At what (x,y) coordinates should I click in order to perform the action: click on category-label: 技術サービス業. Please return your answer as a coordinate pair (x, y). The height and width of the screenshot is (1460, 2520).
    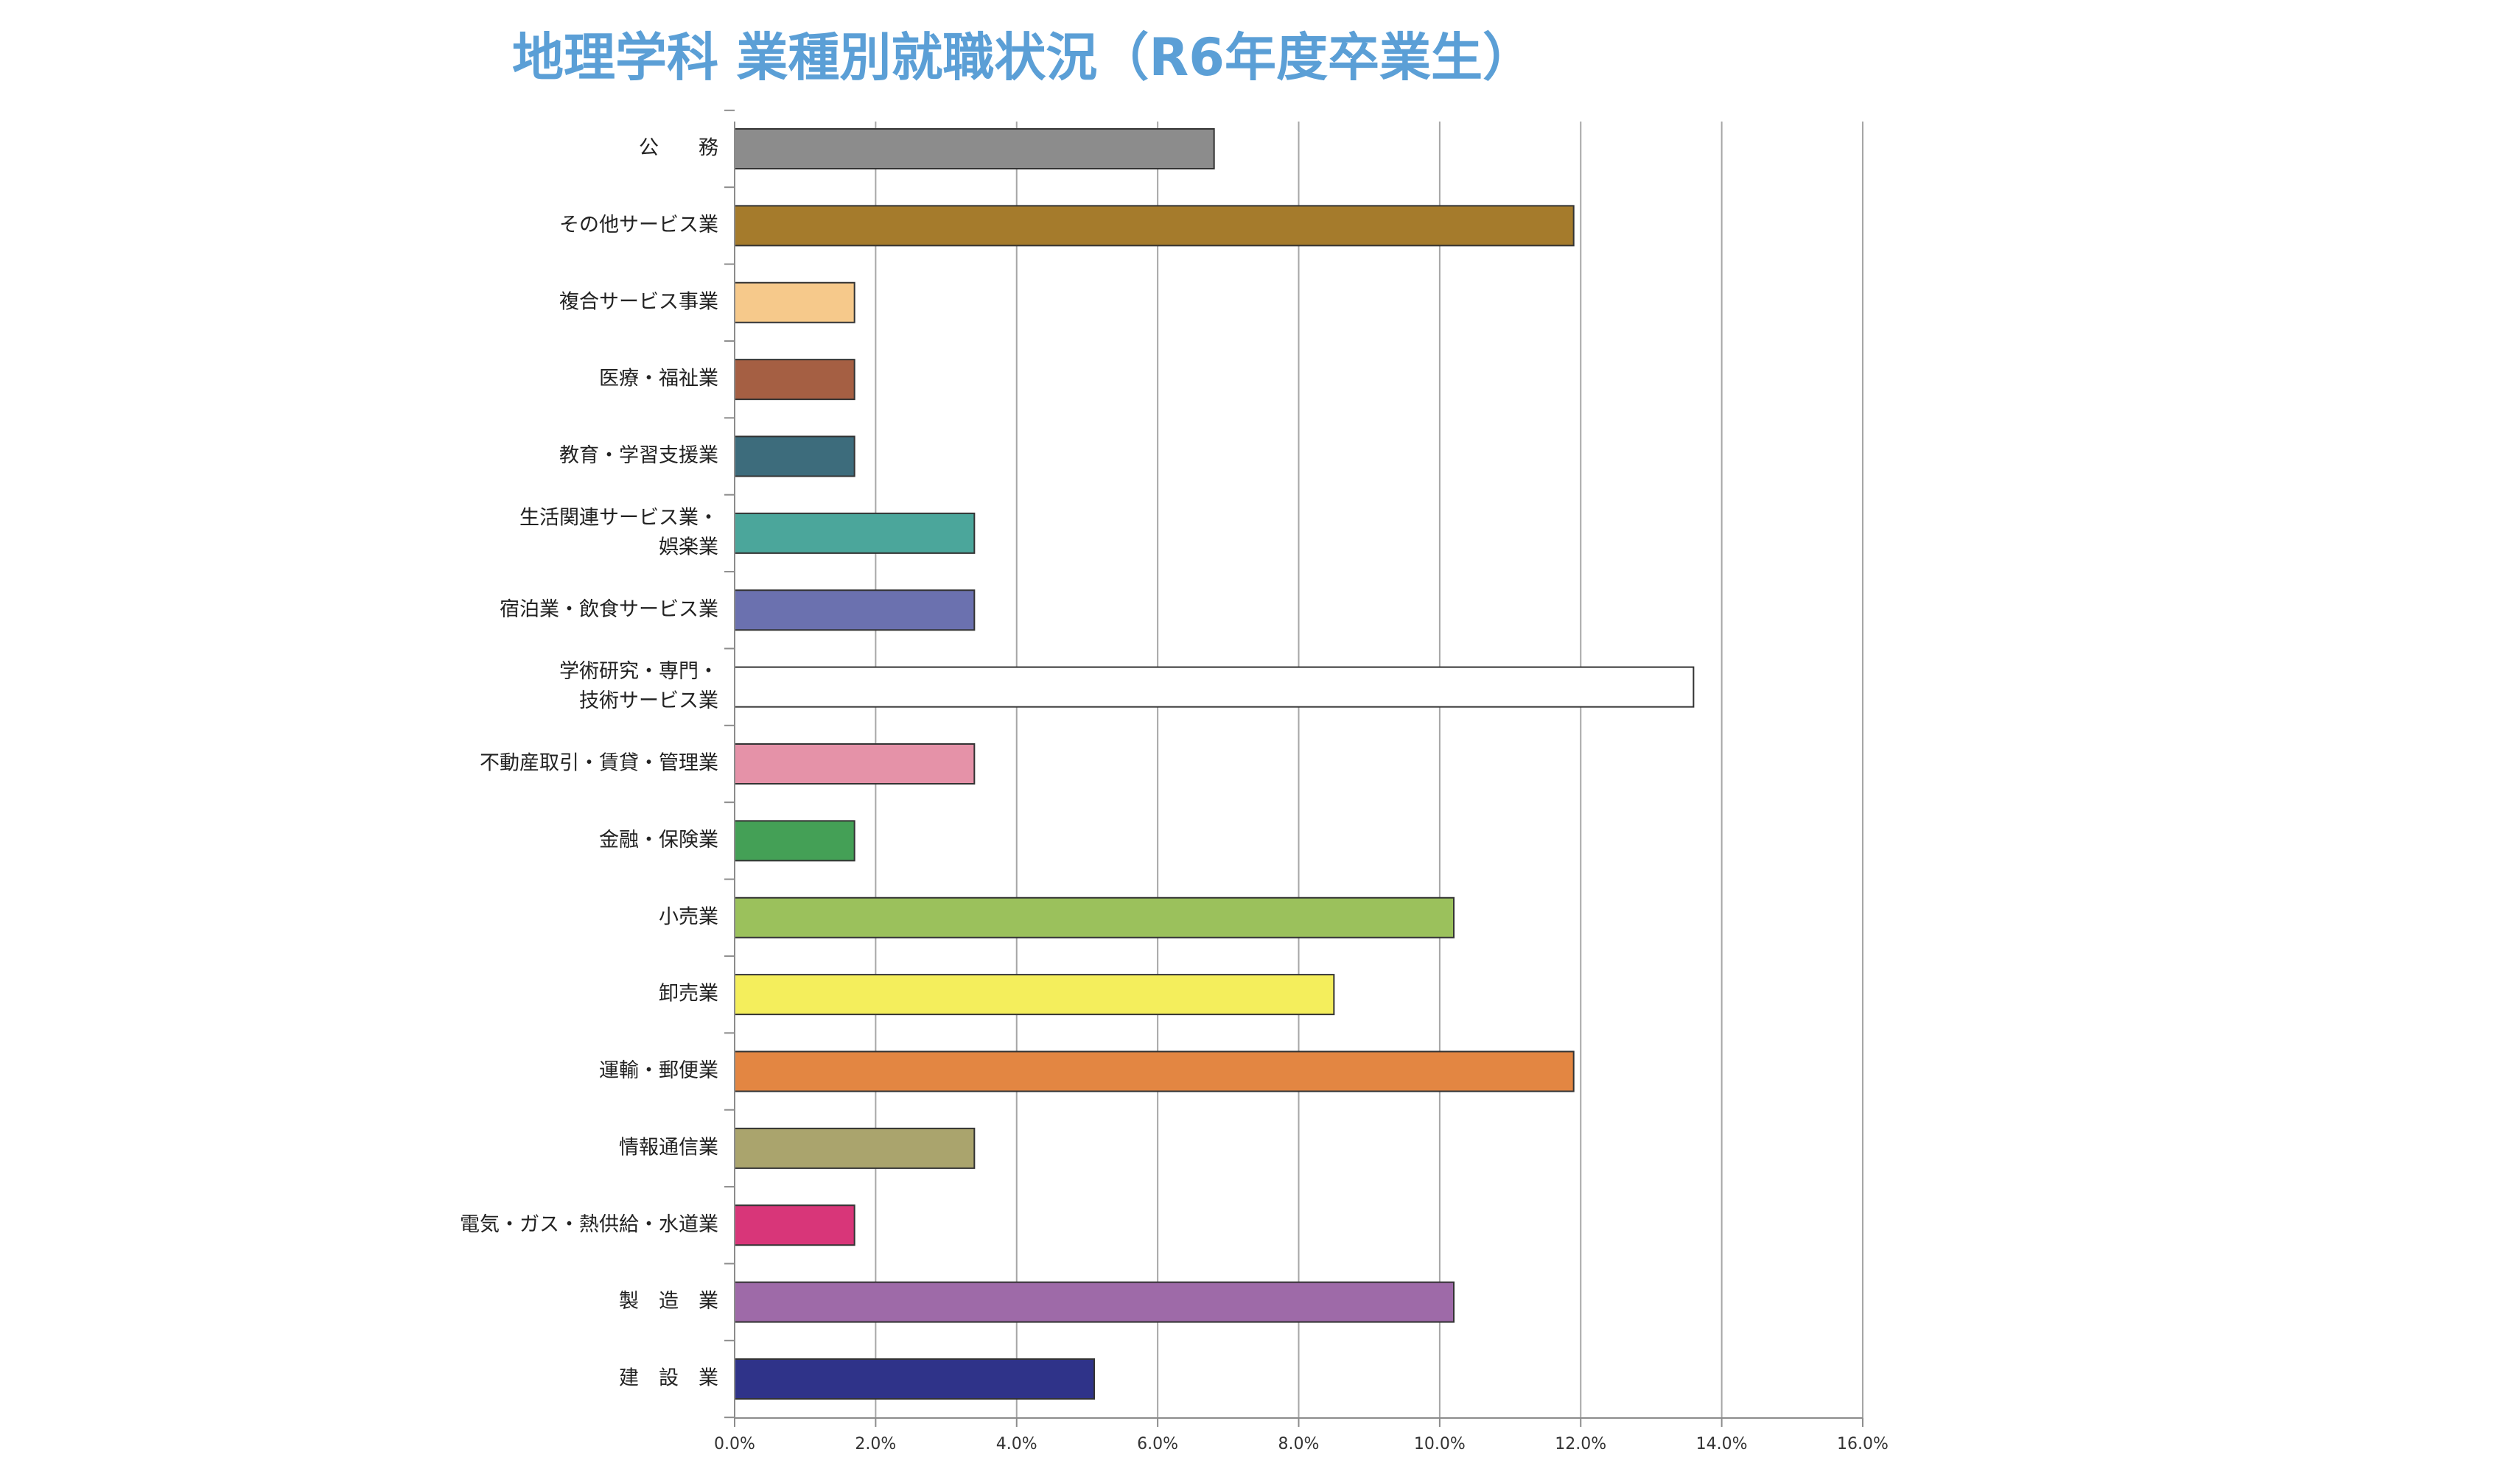
    Looking at the image, I should click on (648, 700).